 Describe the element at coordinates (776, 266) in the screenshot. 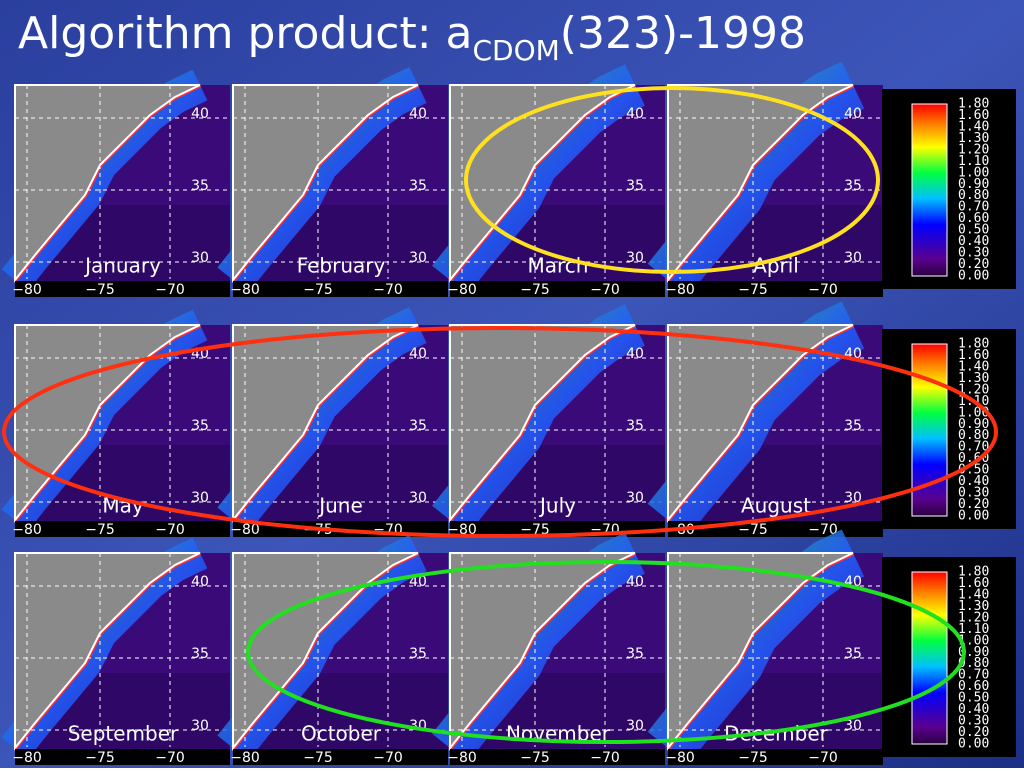

I see `month-label: April` at that location.